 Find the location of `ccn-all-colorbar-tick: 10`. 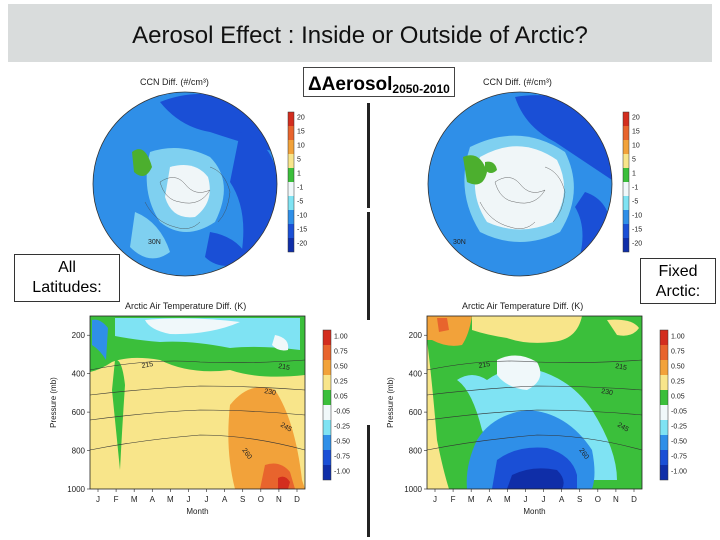

ccn-all-colorbar-tick: 10 is located at coordinates (301, 146).